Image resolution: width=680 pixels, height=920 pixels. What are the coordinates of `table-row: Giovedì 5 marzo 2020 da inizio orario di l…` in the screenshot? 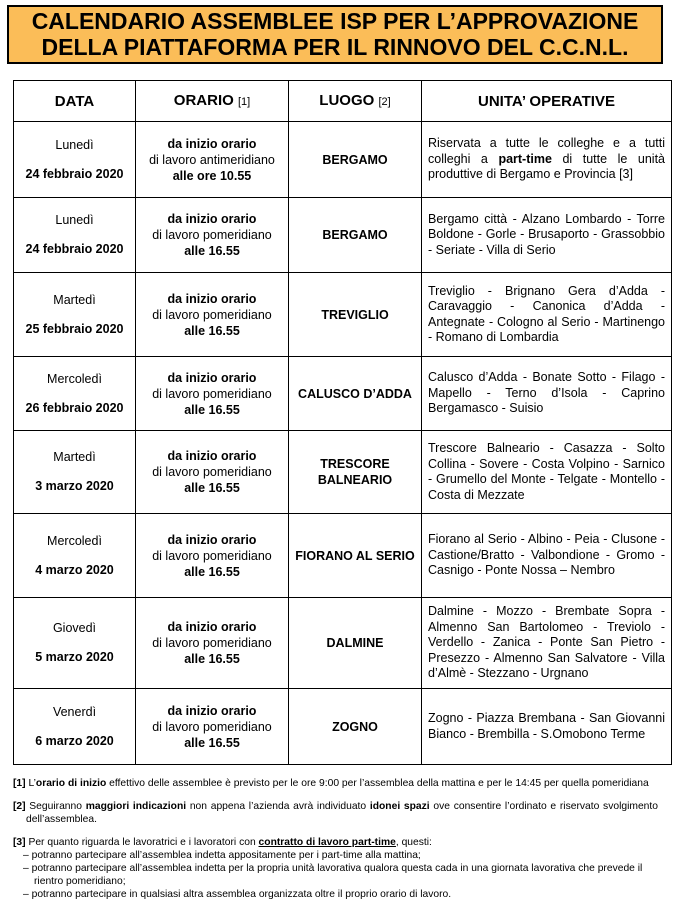 It's located at (342, 643).